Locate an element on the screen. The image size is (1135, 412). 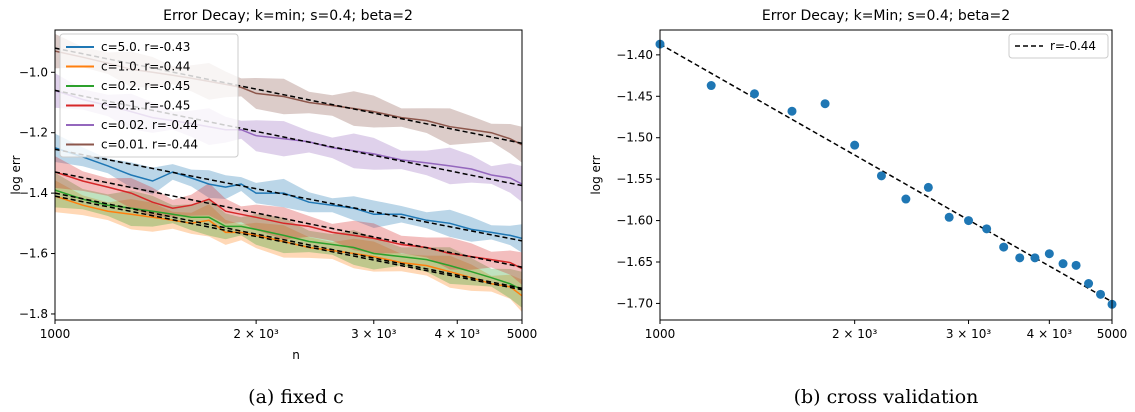
y-tick-label: −1.55 is located at coordinates (634, 179).